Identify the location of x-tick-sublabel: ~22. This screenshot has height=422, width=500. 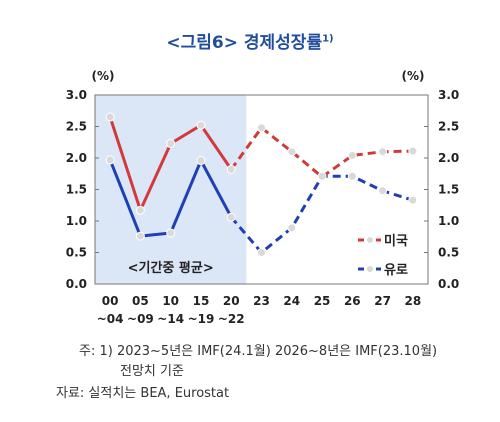
(231, 319).